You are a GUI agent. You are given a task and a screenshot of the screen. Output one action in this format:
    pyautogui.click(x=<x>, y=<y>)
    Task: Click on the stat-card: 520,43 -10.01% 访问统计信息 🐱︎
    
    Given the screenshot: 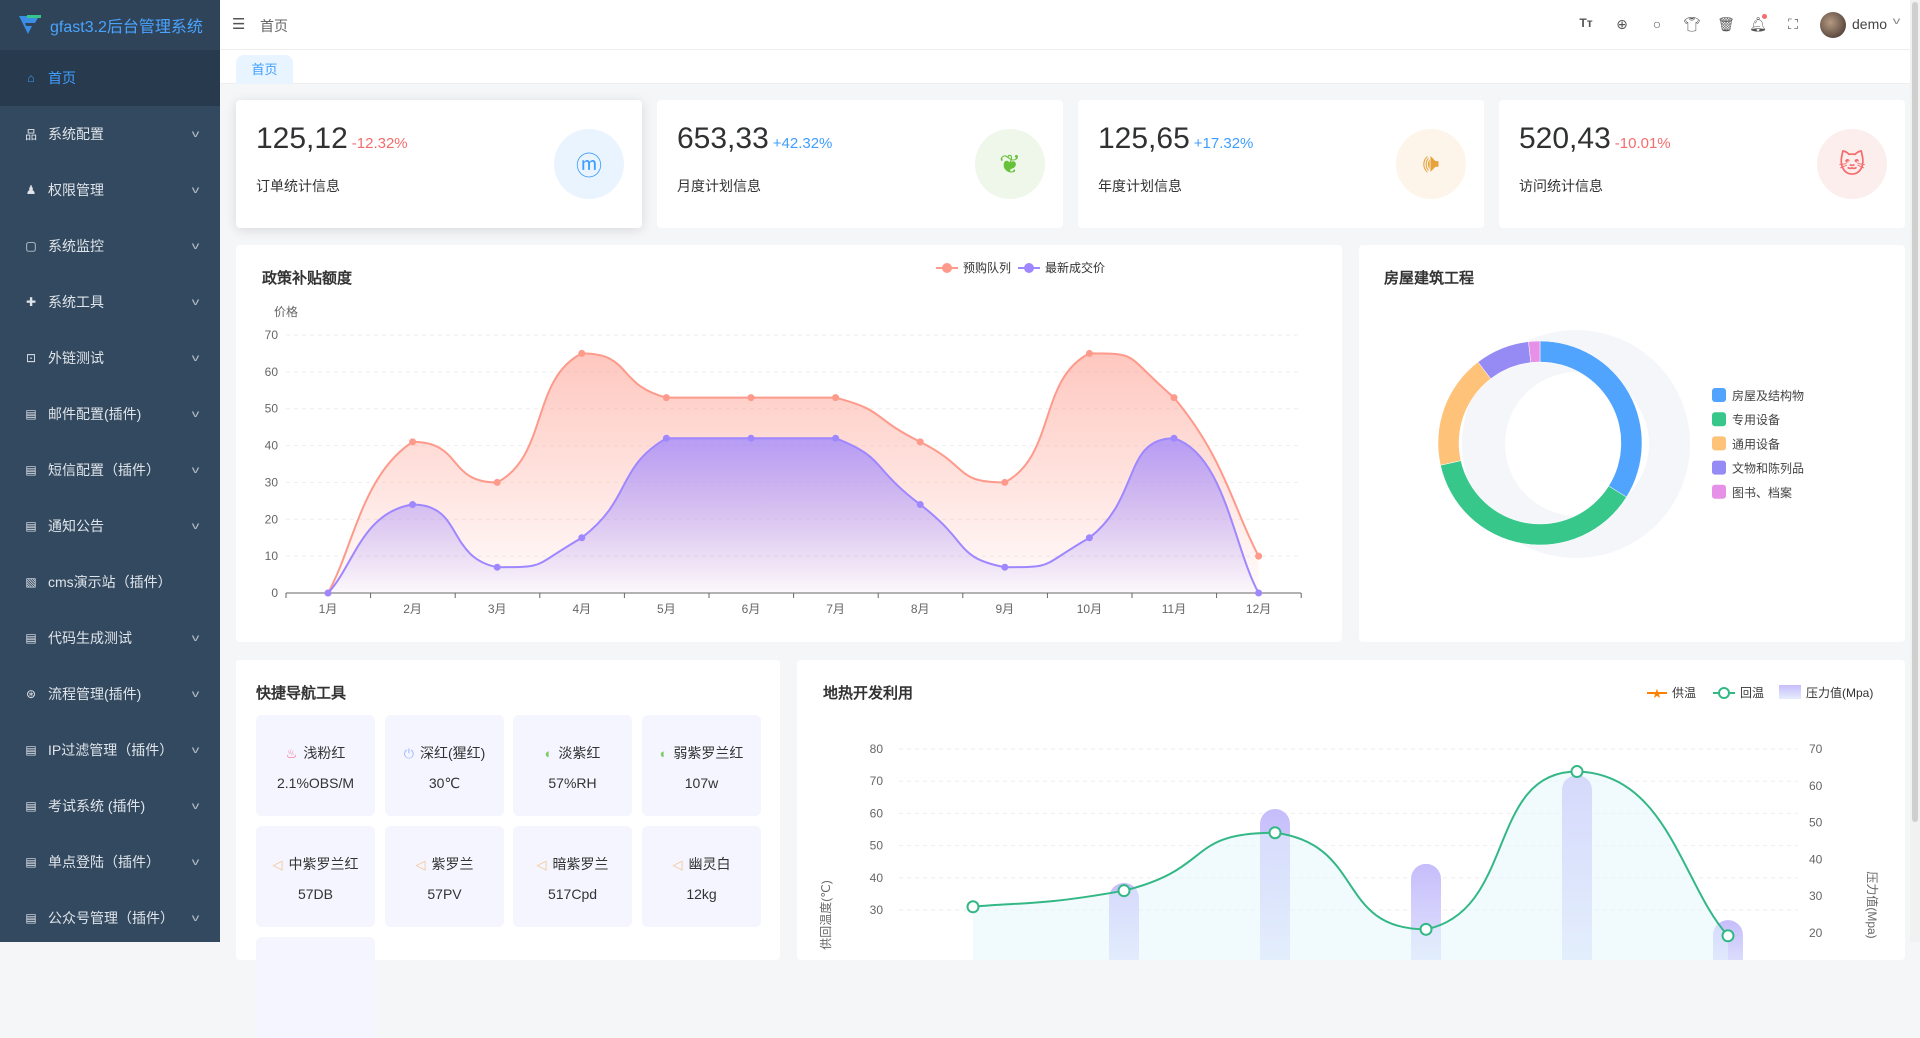 What is the action you would take?
    pyautogui.click(x=1702, y=164)
    